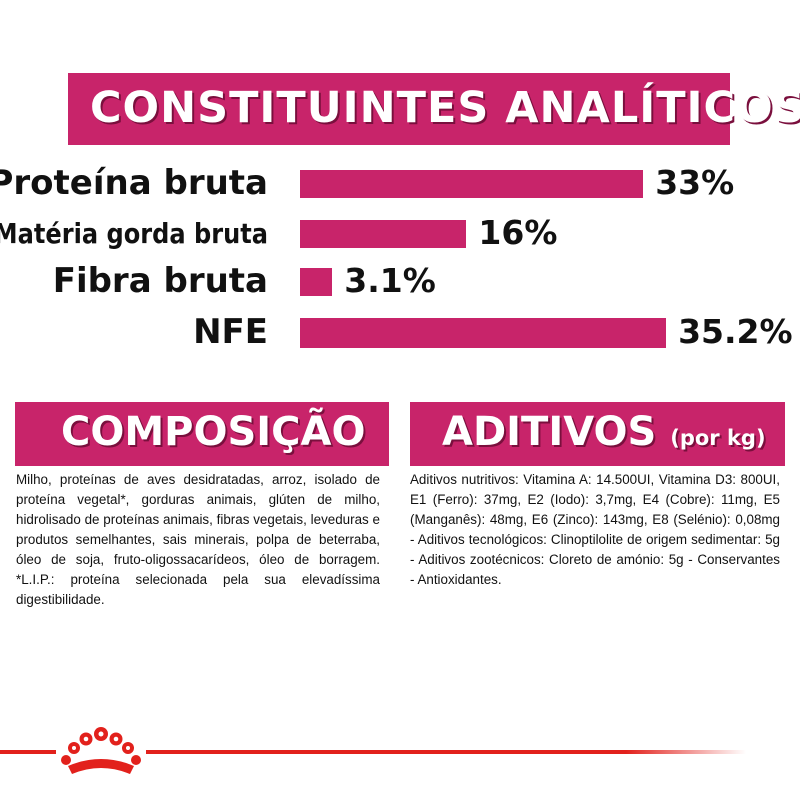 Image resolution: width=800 pixels, height=800 pixels. What do you see at coordinates (549, 432) in the screenshot?
I see `additives-title: ADITIVOS` at bounding box center [549, 432].